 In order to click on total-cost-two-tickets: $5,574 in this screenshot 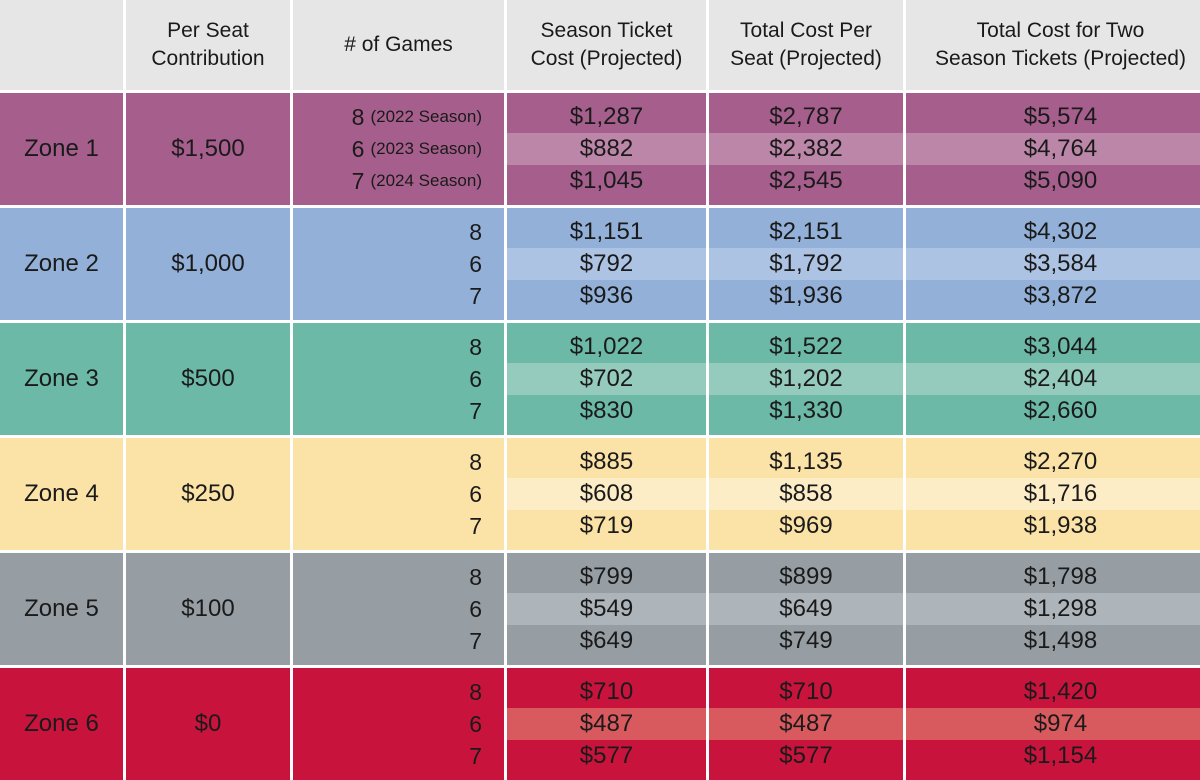, I will do `click(1053, 117)`.